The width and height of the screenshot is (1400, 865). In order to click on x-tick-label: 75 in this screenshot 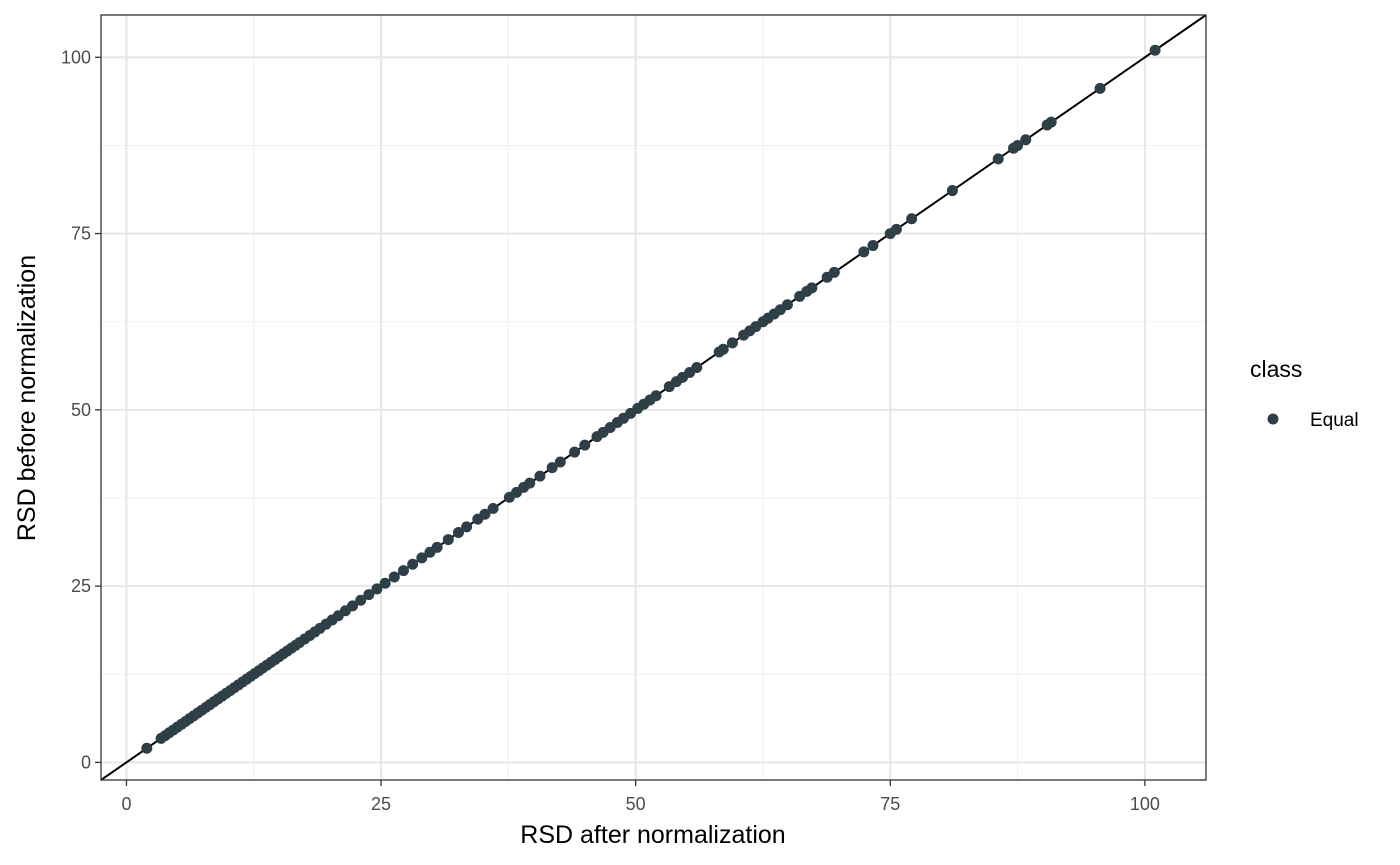, I will do `click(890, 804)`.